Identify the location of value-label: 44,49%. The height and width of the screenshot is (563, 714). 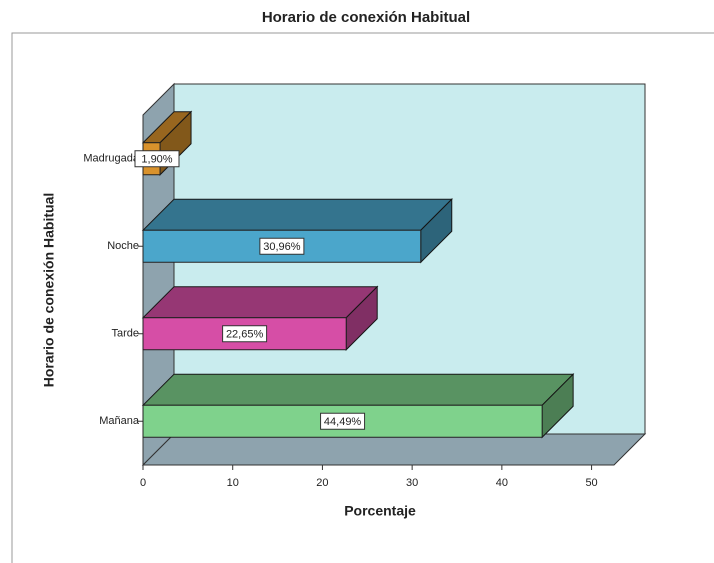
(343, 422).